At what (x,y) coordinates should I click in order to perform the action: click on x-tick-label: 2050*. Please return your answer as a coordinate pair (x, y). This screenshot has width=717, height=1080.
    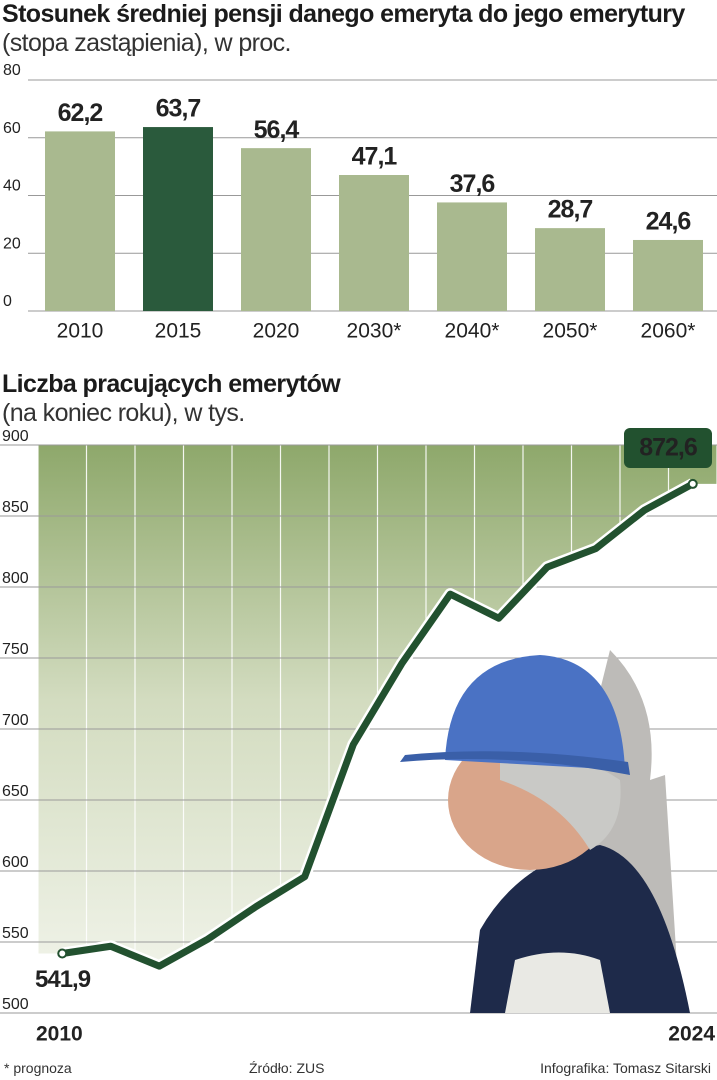
    Looking at the image, I should click on (570, 331).